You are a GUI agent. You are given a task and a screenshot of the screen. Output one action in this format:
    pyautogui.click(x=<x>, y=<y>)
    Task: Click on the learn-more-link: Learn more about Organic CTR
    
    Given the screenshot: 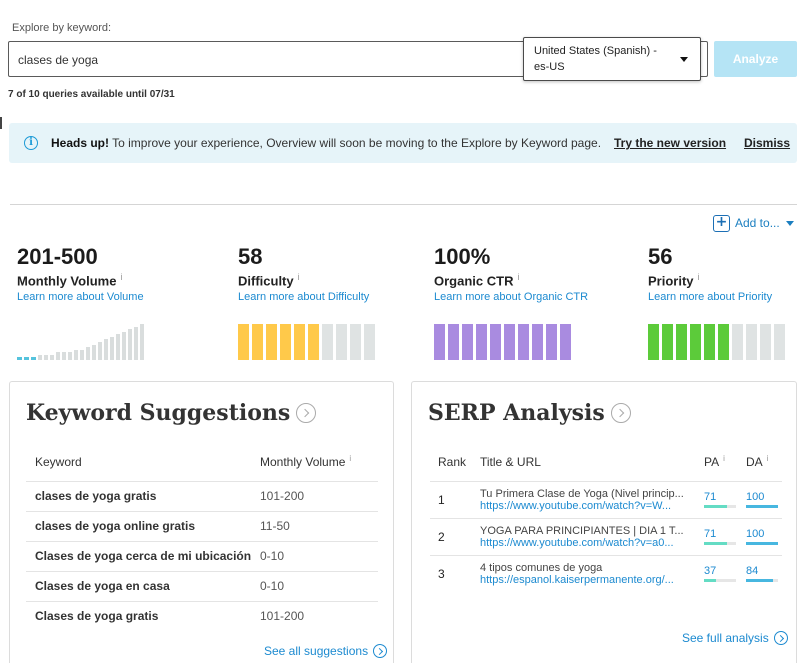 What is the action you would take?
    pyautogui.click(x=511, y=297)
    